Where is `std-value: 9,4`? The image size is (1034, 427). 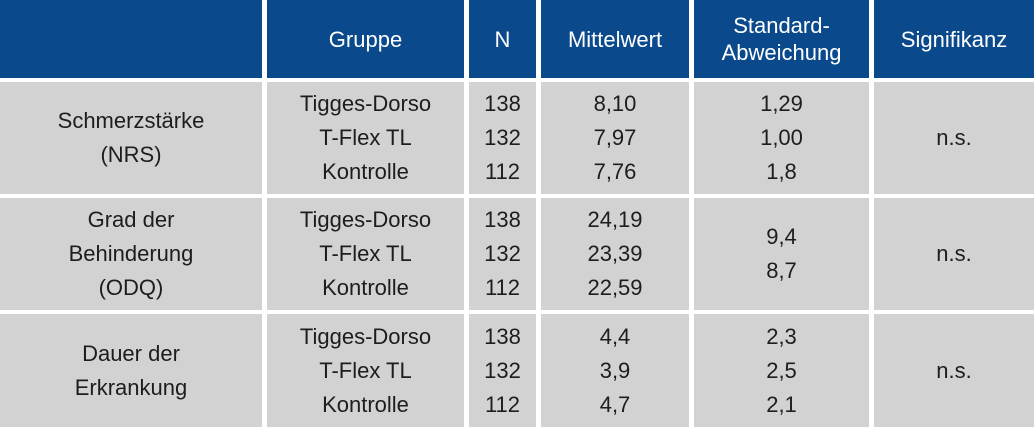
std-value: 9,4 is located at coordinates (781, 236).